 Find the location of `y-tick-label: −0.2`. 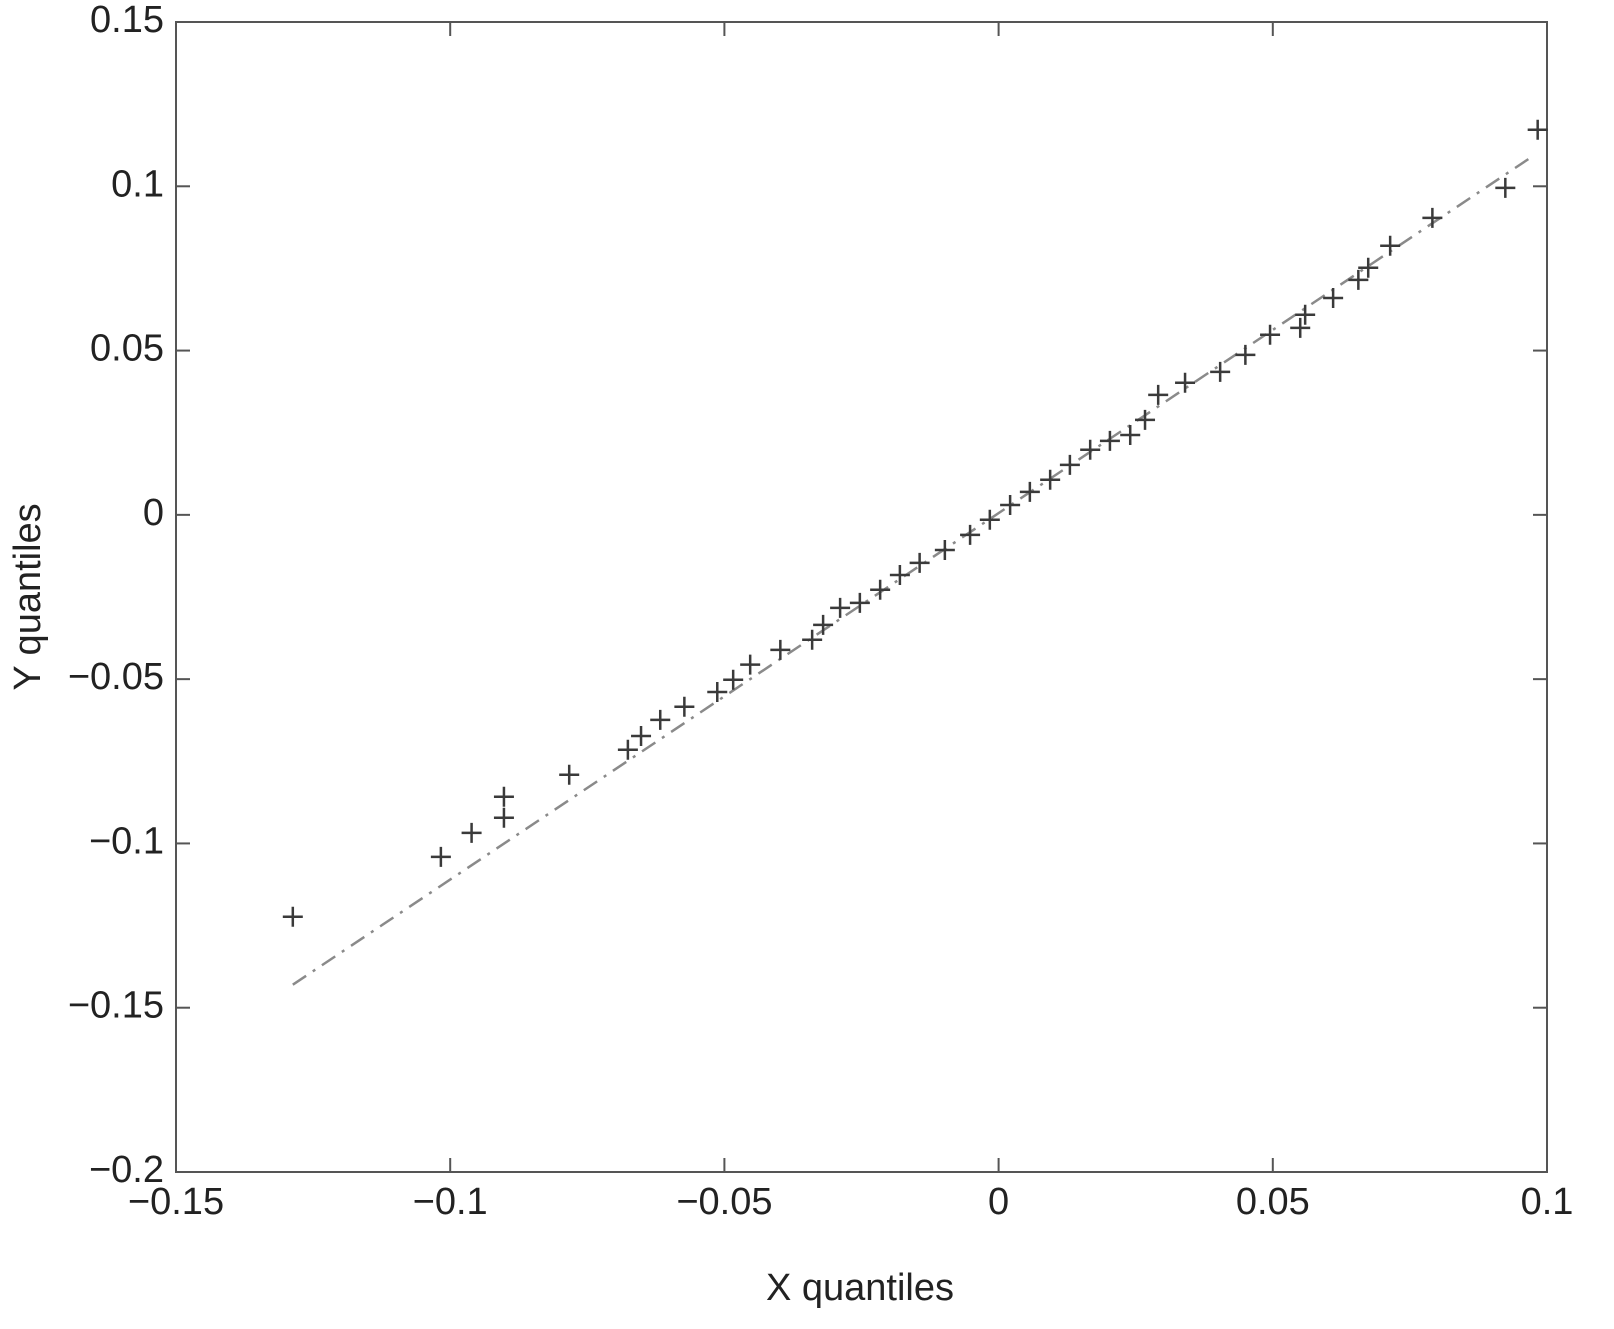

y-tick-label: −0.2 is located at coordinates (126, 1170).